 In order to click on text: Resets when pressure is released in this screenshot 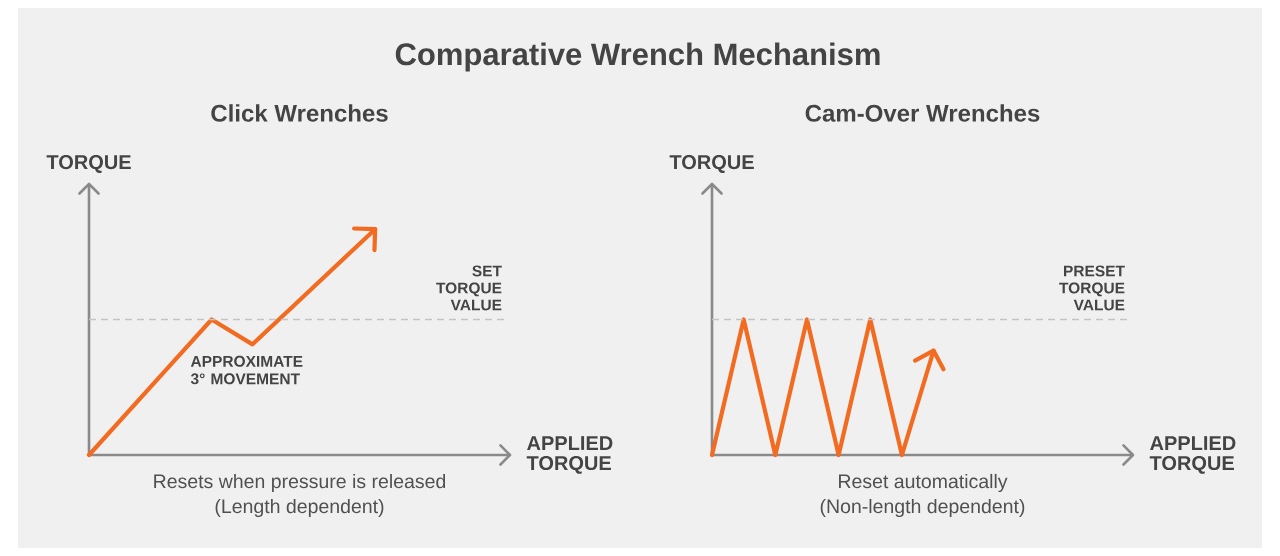, I will do `click(300, 483)`.